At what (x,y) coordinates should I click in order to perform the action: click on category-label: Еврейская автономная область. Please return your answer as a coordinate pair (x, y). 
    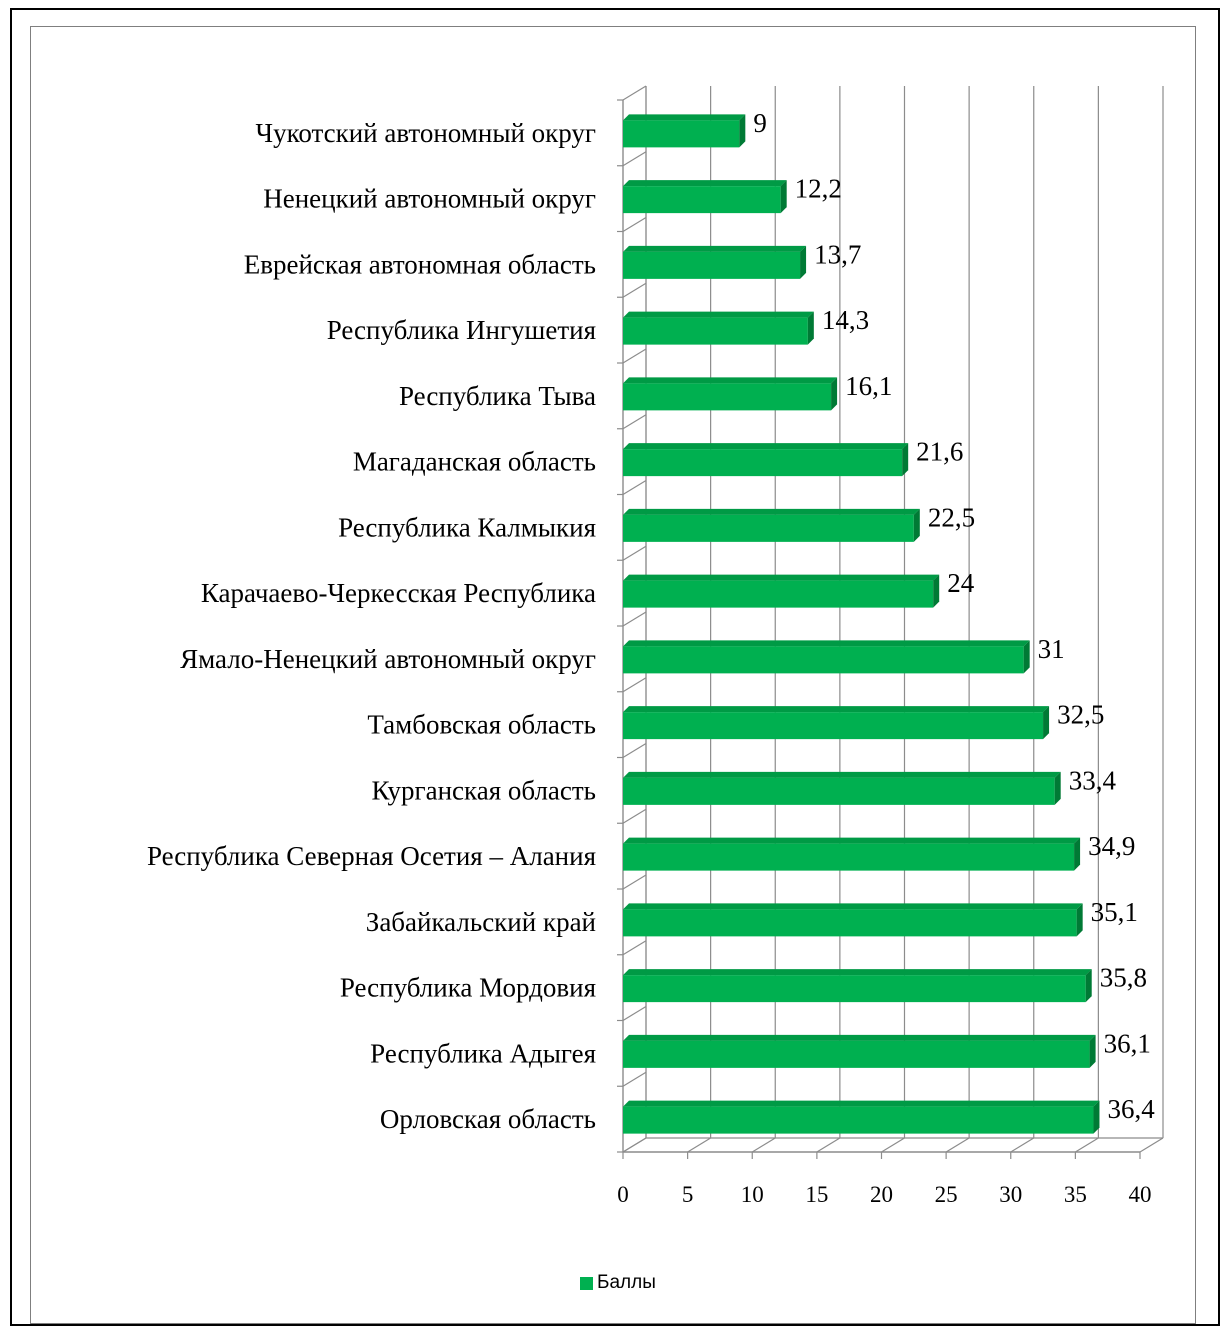
    Looking at the image, I should click on (420, 264).